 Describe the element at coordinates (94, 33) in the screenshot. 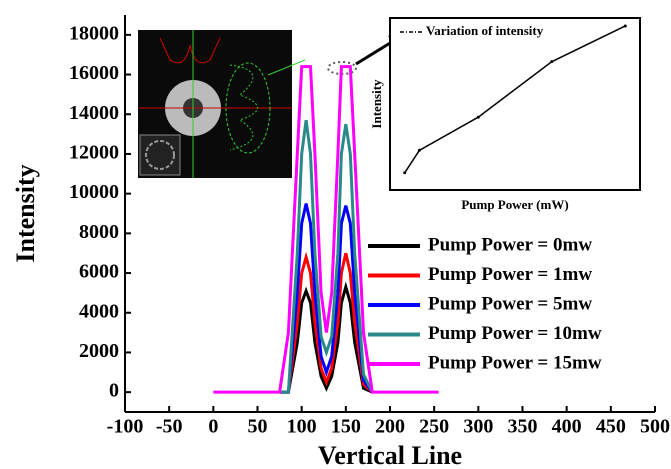

I see `y-tick-label: 18000` at that location.